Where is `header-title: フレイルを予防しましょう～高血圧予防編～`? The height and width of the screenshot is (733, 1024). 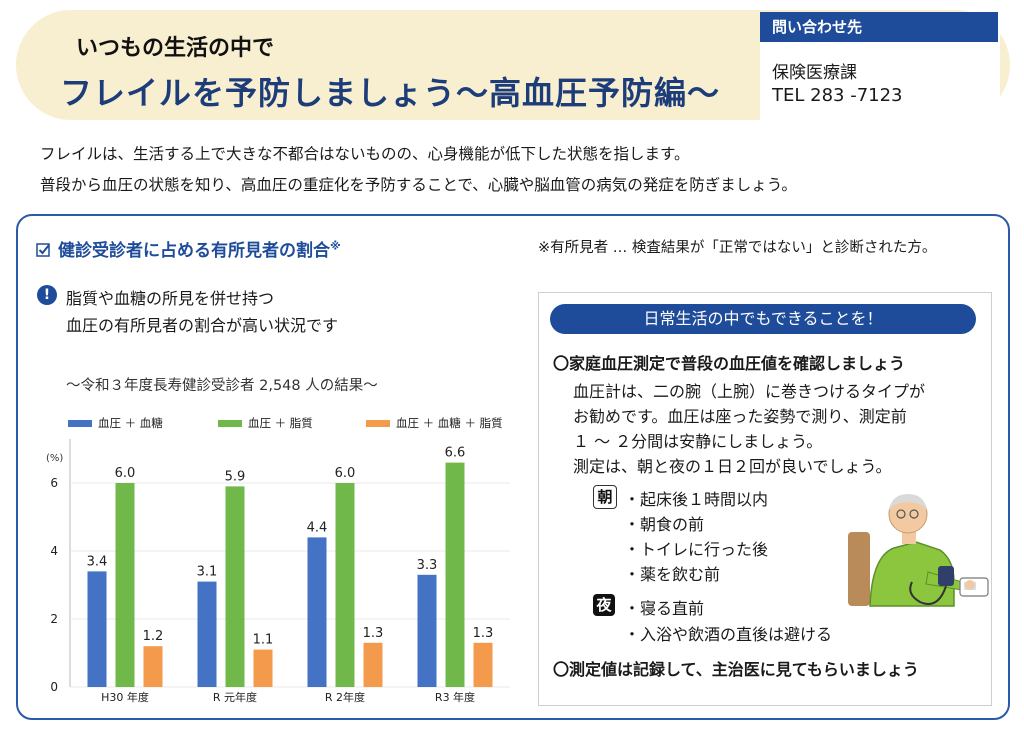 header-title: フレイルを予防しましょう～高血圧予防編～ is located at coordinates (390, 93).